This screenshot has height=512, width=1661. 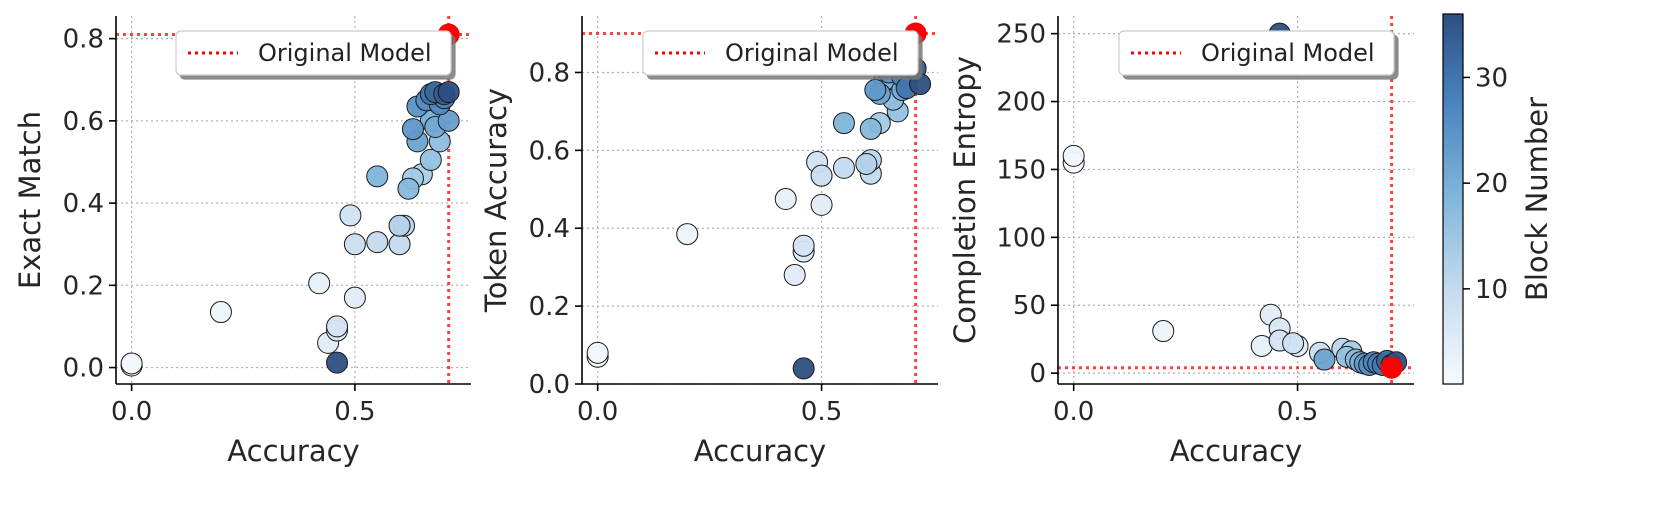 I want to click on y-axis-label: Completion Entropy, so click(x=965, y=200).